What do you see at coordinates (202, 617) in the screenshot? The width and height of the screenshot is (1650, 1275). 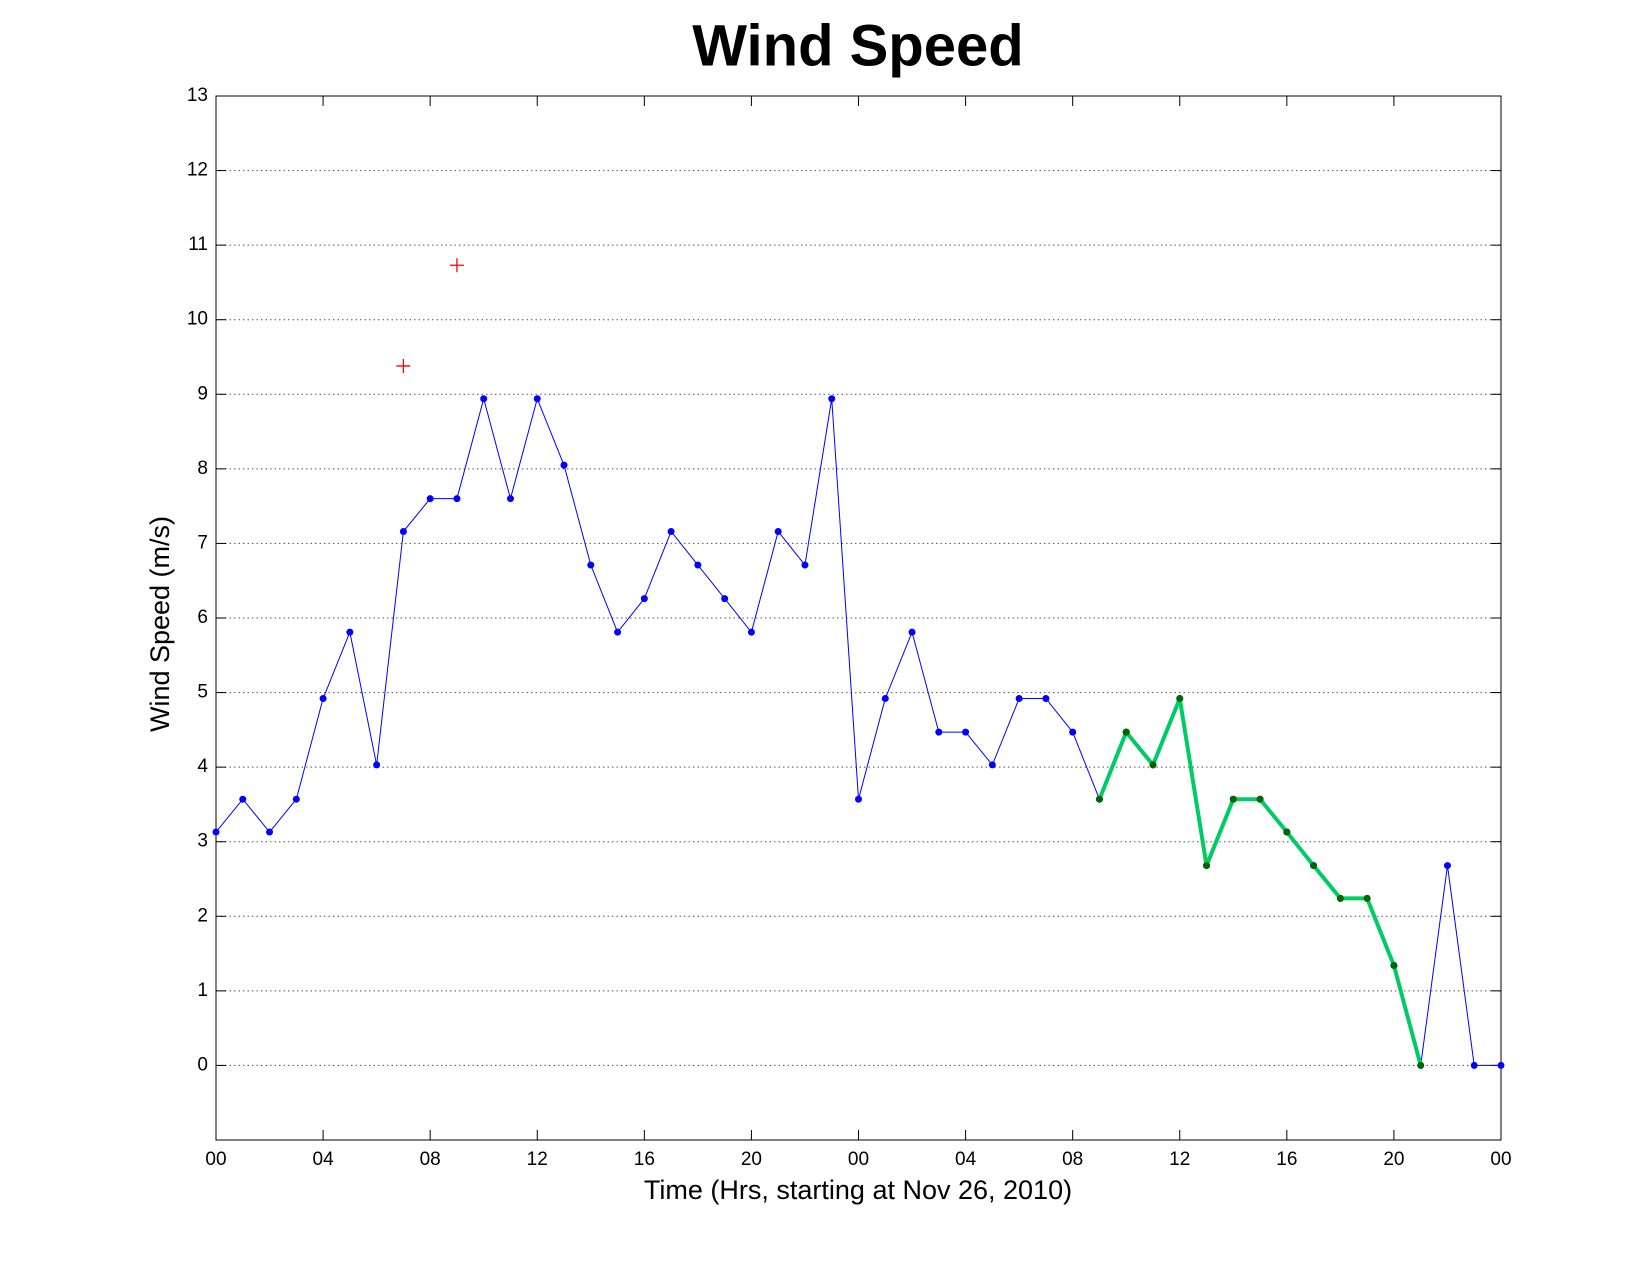 I see `y-tick-label: 6` at bounding box center [202, 617].